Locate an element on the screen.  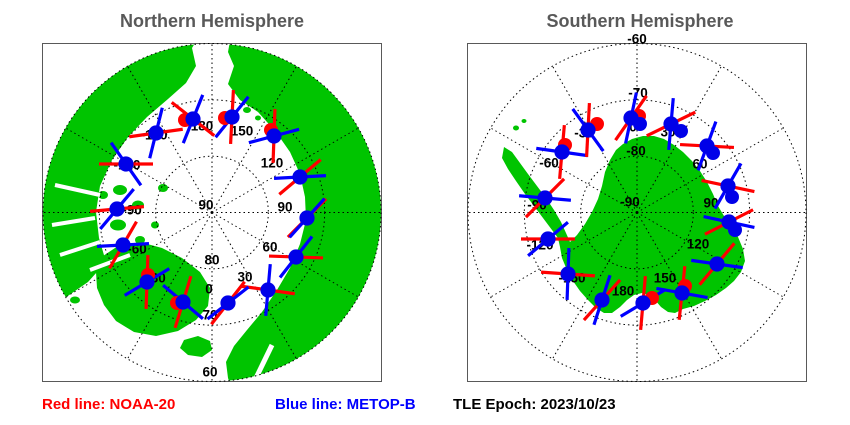
latitude-label: -70 is located at coordinates (638, 93).